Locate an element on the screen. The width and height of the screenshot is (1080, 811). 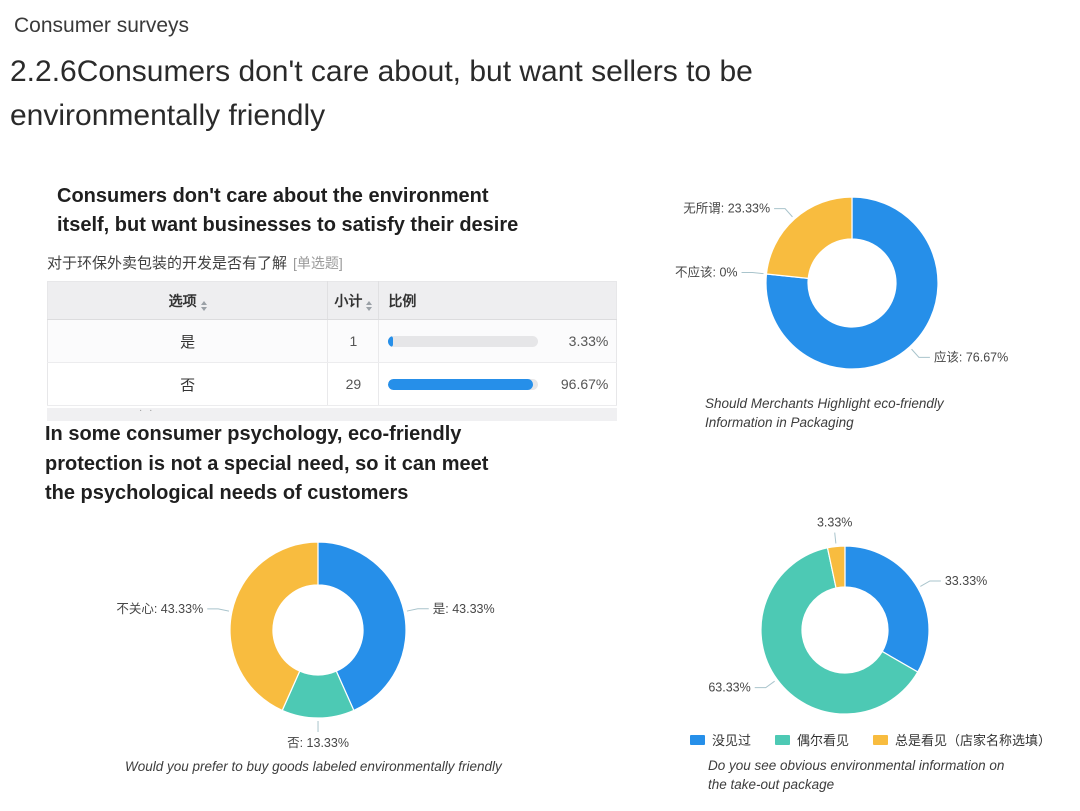
header-count-label: 小计 is located at coordinates (348, 300).